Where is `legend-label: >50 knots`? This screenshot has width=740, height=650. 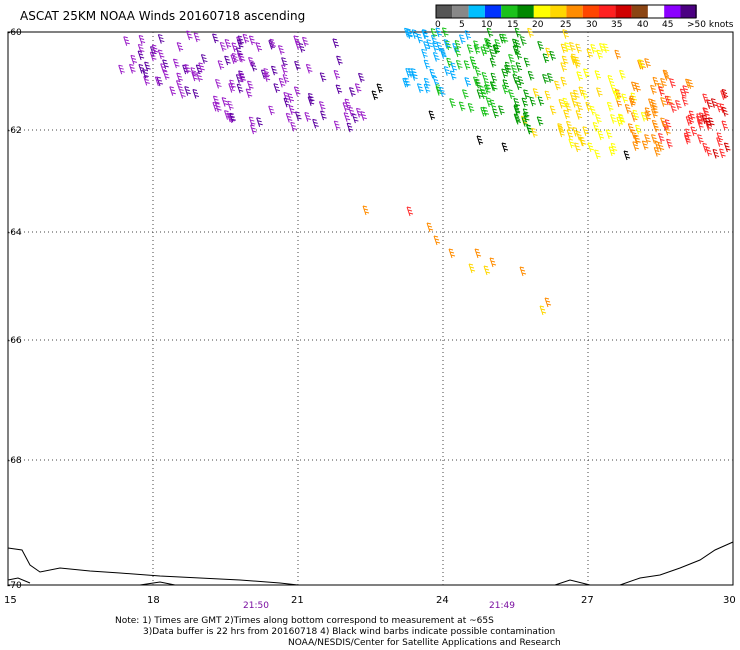 legend-label: >50 knots is located at coordinates (710, 25).